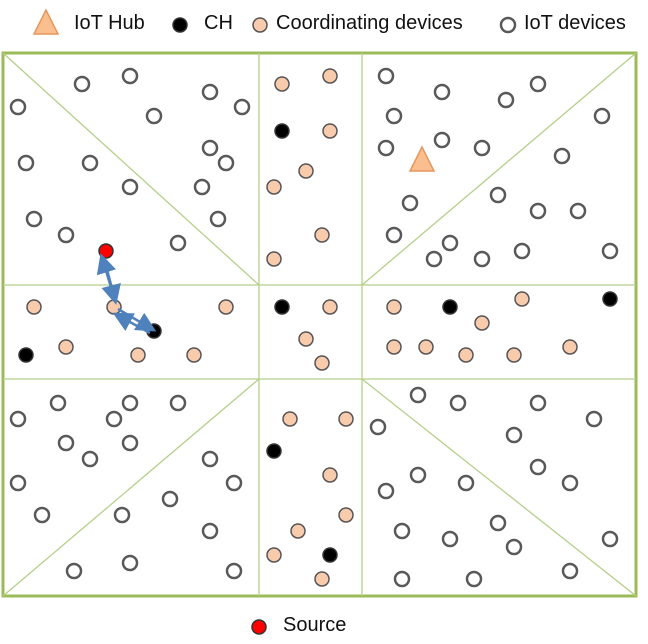 This screenshot has width=648, height=644. Describe the element at coordinates (126, 294) in the screenshot. I see `routing-arrows` at that location.